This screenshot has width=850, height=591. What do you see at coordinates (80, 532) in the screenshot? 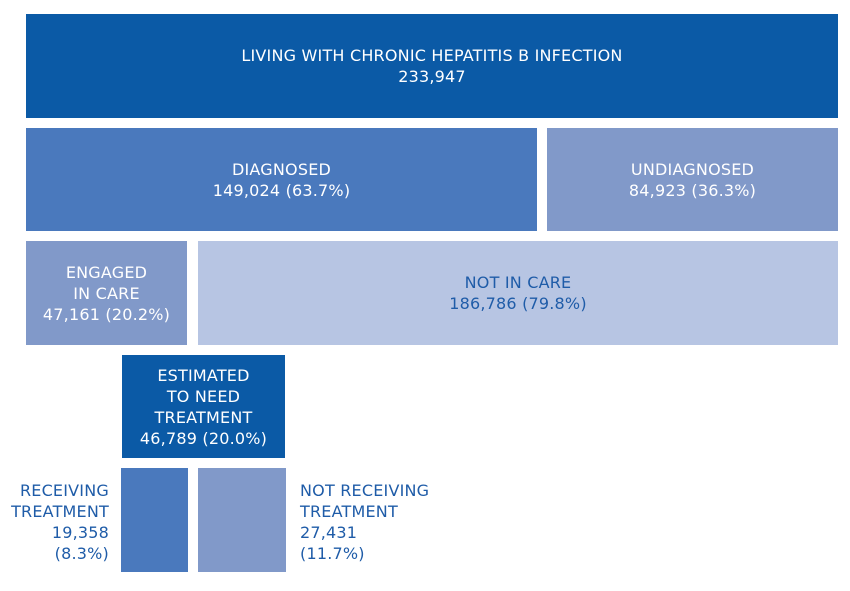
I see `receiving-treatment-count: 19,358` at bounding box center [80, 532].